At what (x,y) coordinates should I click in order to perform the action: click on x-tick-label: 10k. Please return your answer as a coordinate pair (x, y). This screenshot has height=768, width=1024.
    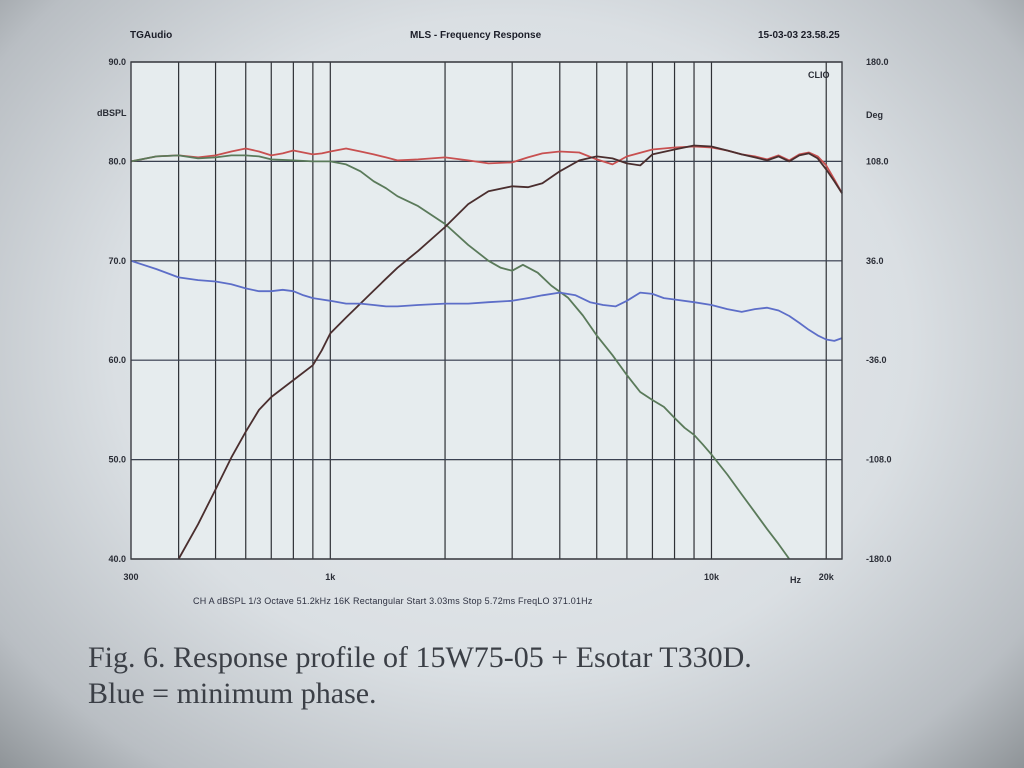
    Looking at the image, I should click on (712, 577).